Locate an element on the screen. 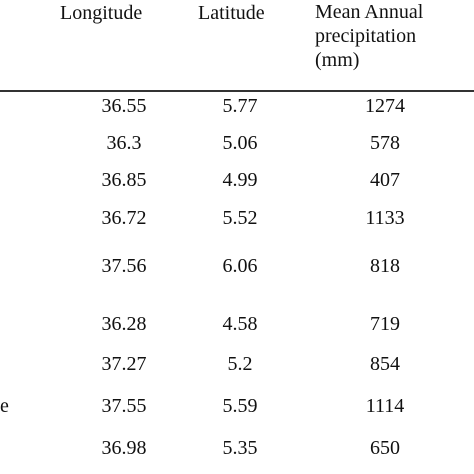 Image resolution: width=474 pixels, height=474 pixels. cell-precipitation: 1274 is located at coordinates (385, 106).